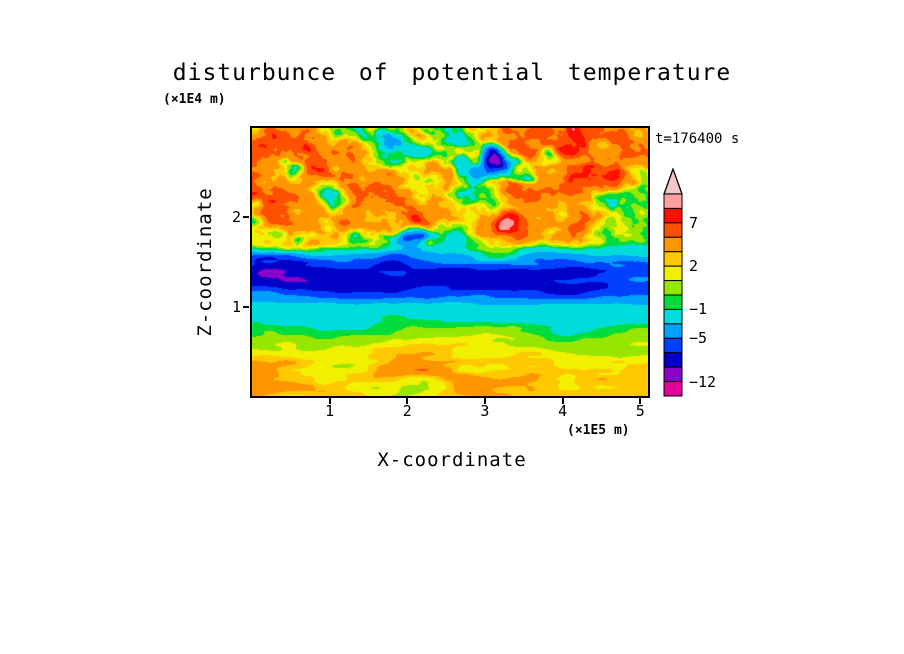  Describe the element at coordinates (703, 381) in the screenshot. I see `colorbar-tick-label: −12` at that location.